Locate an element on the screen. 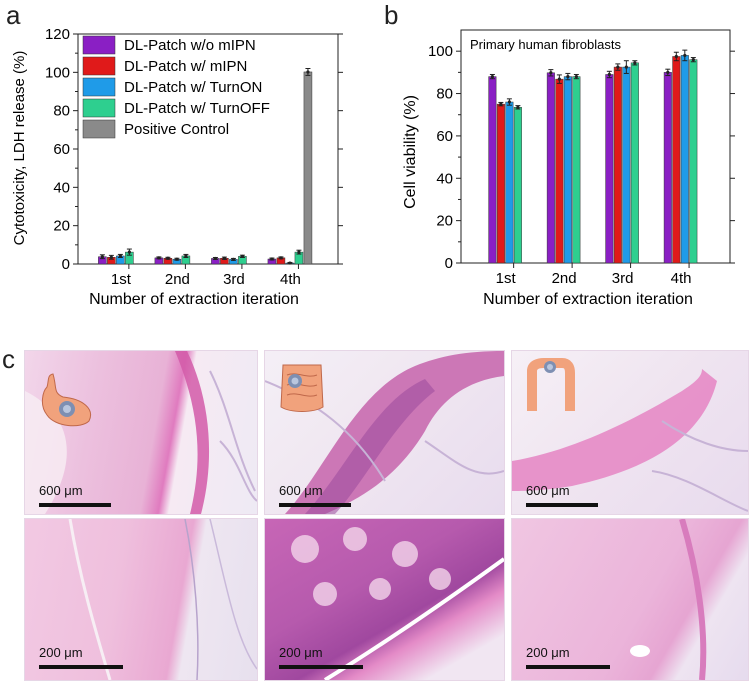 Image resolution: width=749 pixels, height=681 pixels. plot-frame is located at coordinates (595, 146).